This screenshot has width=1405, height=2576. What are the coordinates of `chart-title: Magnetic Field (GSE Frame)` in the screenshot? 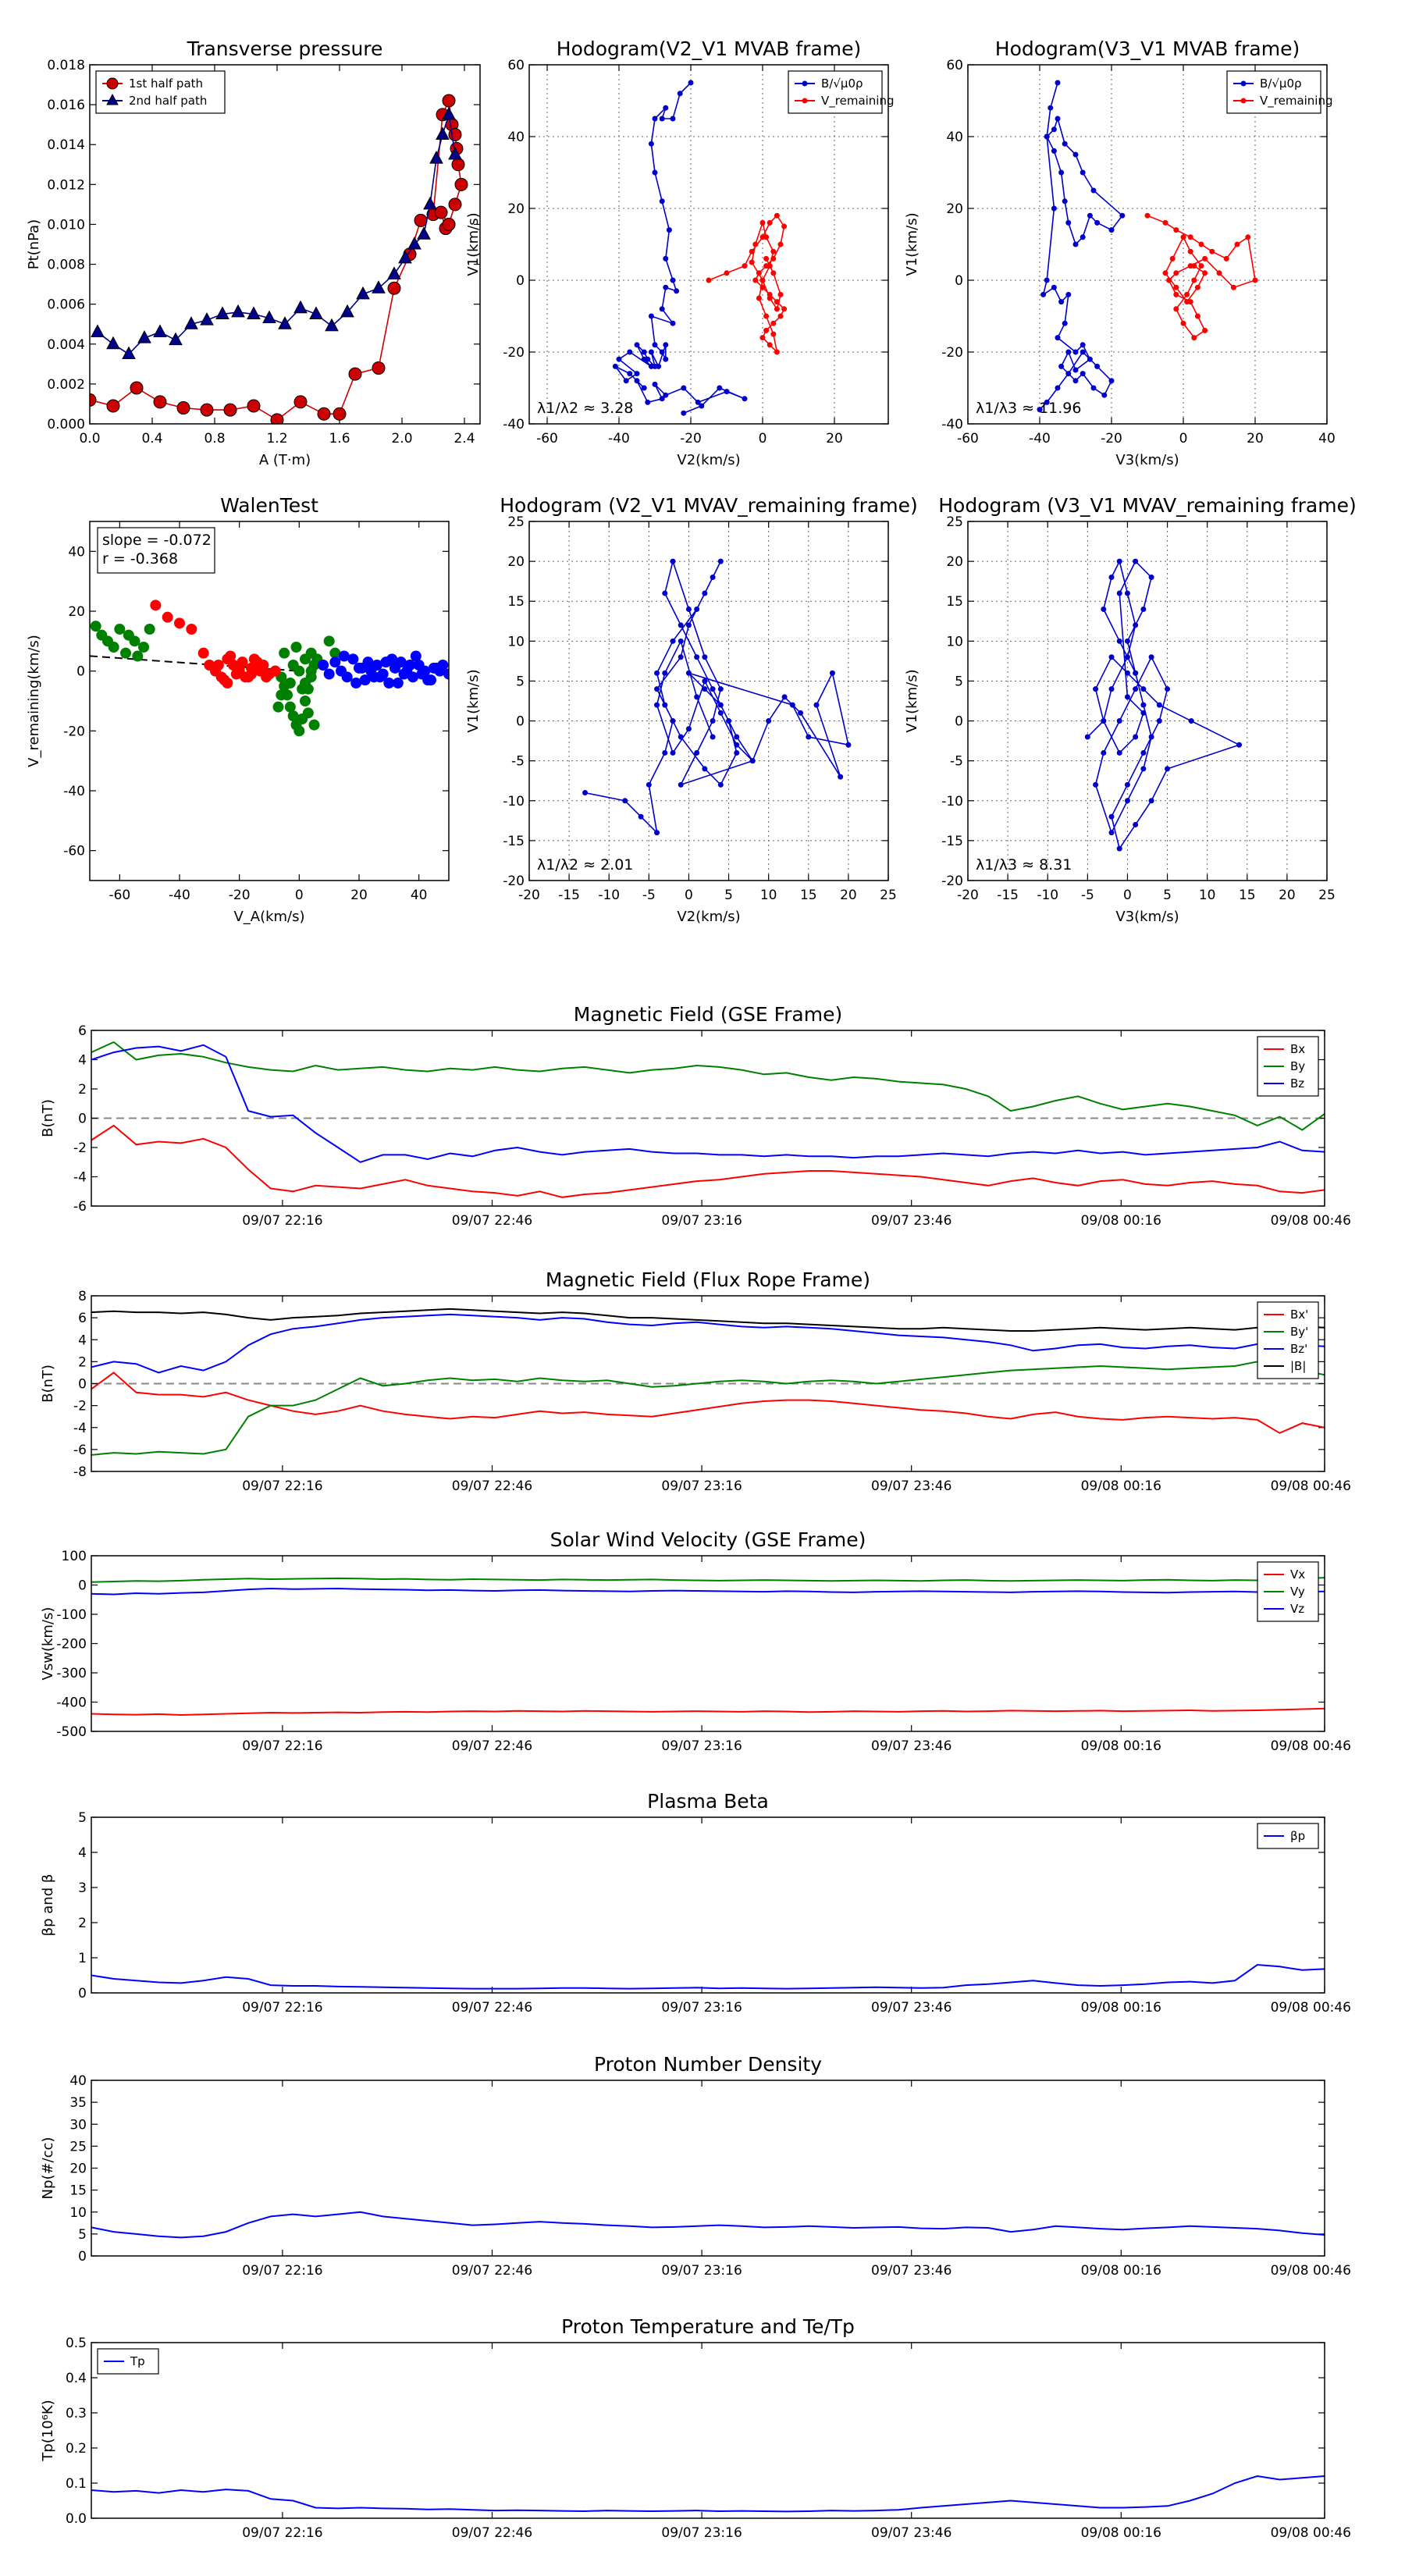 It's located at (708, 1014).